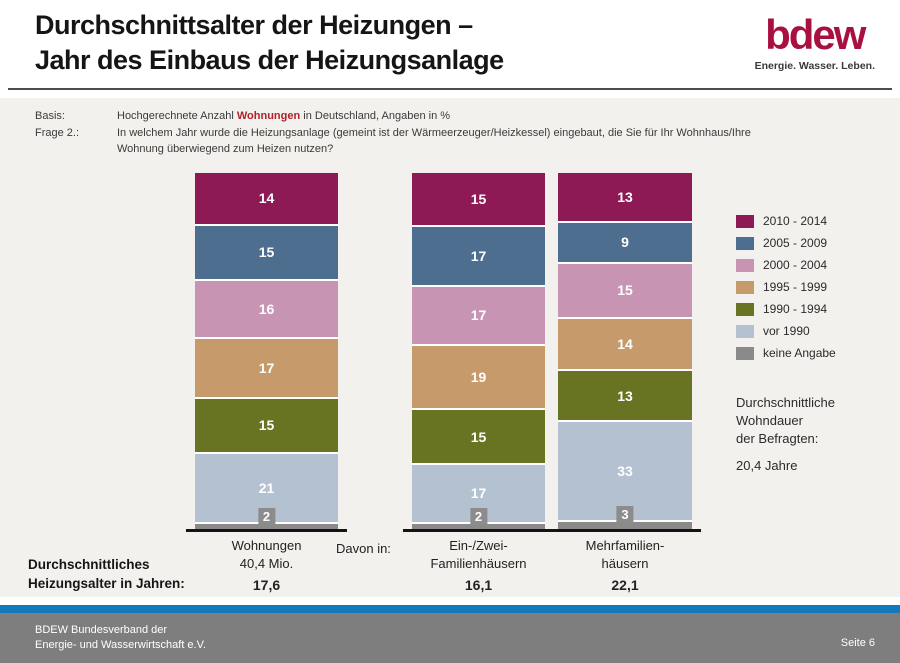 This screenshot has width=900, height=663. I want to click on bar-segment: 17, so click(478, 256).